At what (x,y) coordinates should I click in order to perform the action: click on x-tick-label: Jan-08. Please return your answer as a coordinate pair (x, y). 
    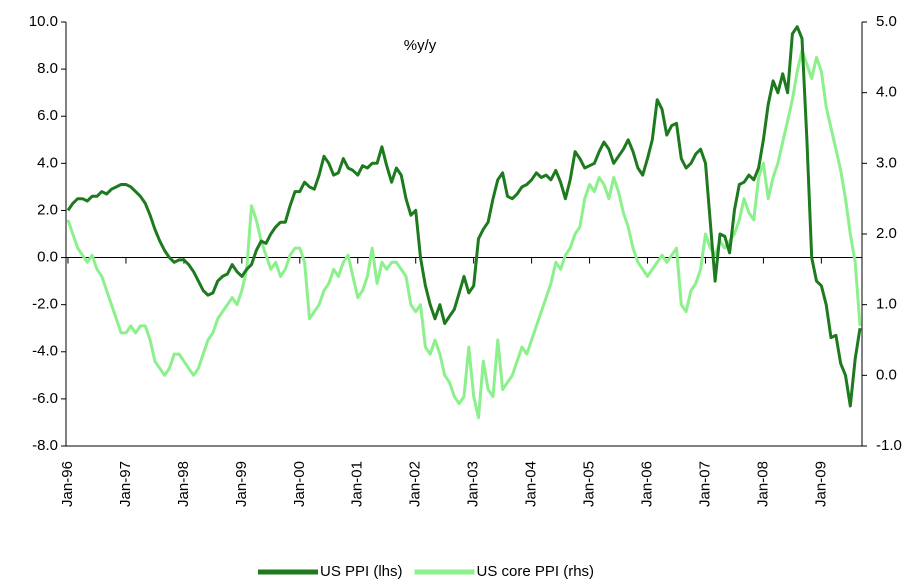
    Looking at the image, I should click on (762, 484).